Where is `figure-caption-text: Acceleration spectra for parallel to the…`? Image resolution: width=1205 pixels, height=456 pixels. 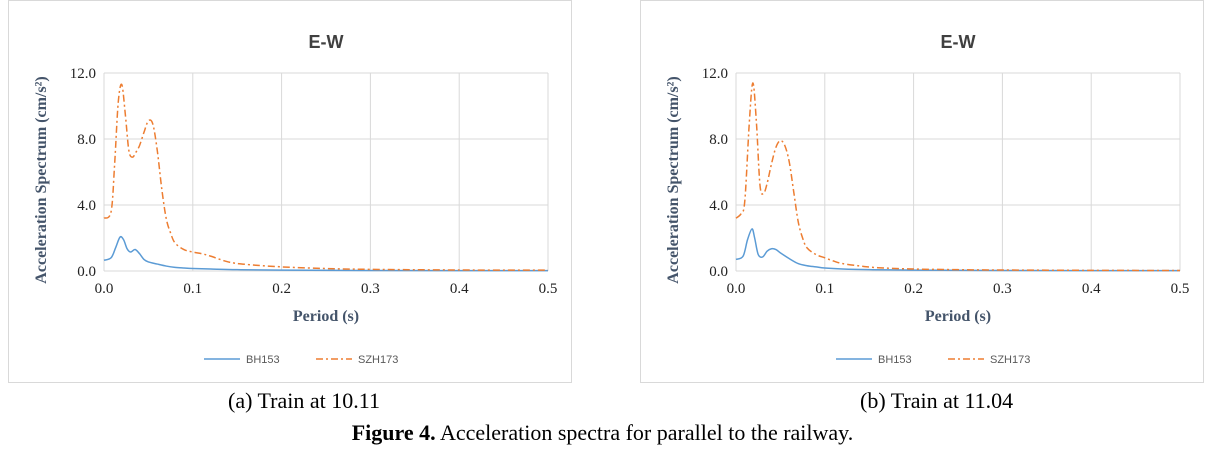
figure-caption-text: Acceleration spectra for parallel to the… is located at coordinates (644, 432).